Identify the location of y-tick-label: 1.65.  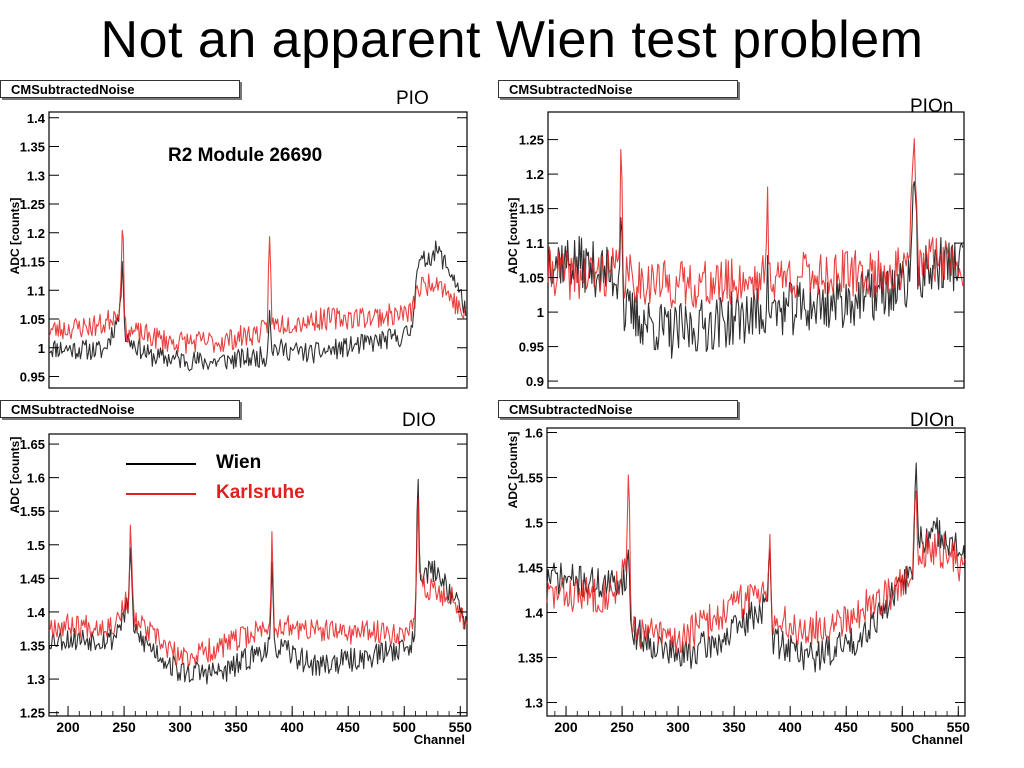
(32, 444).